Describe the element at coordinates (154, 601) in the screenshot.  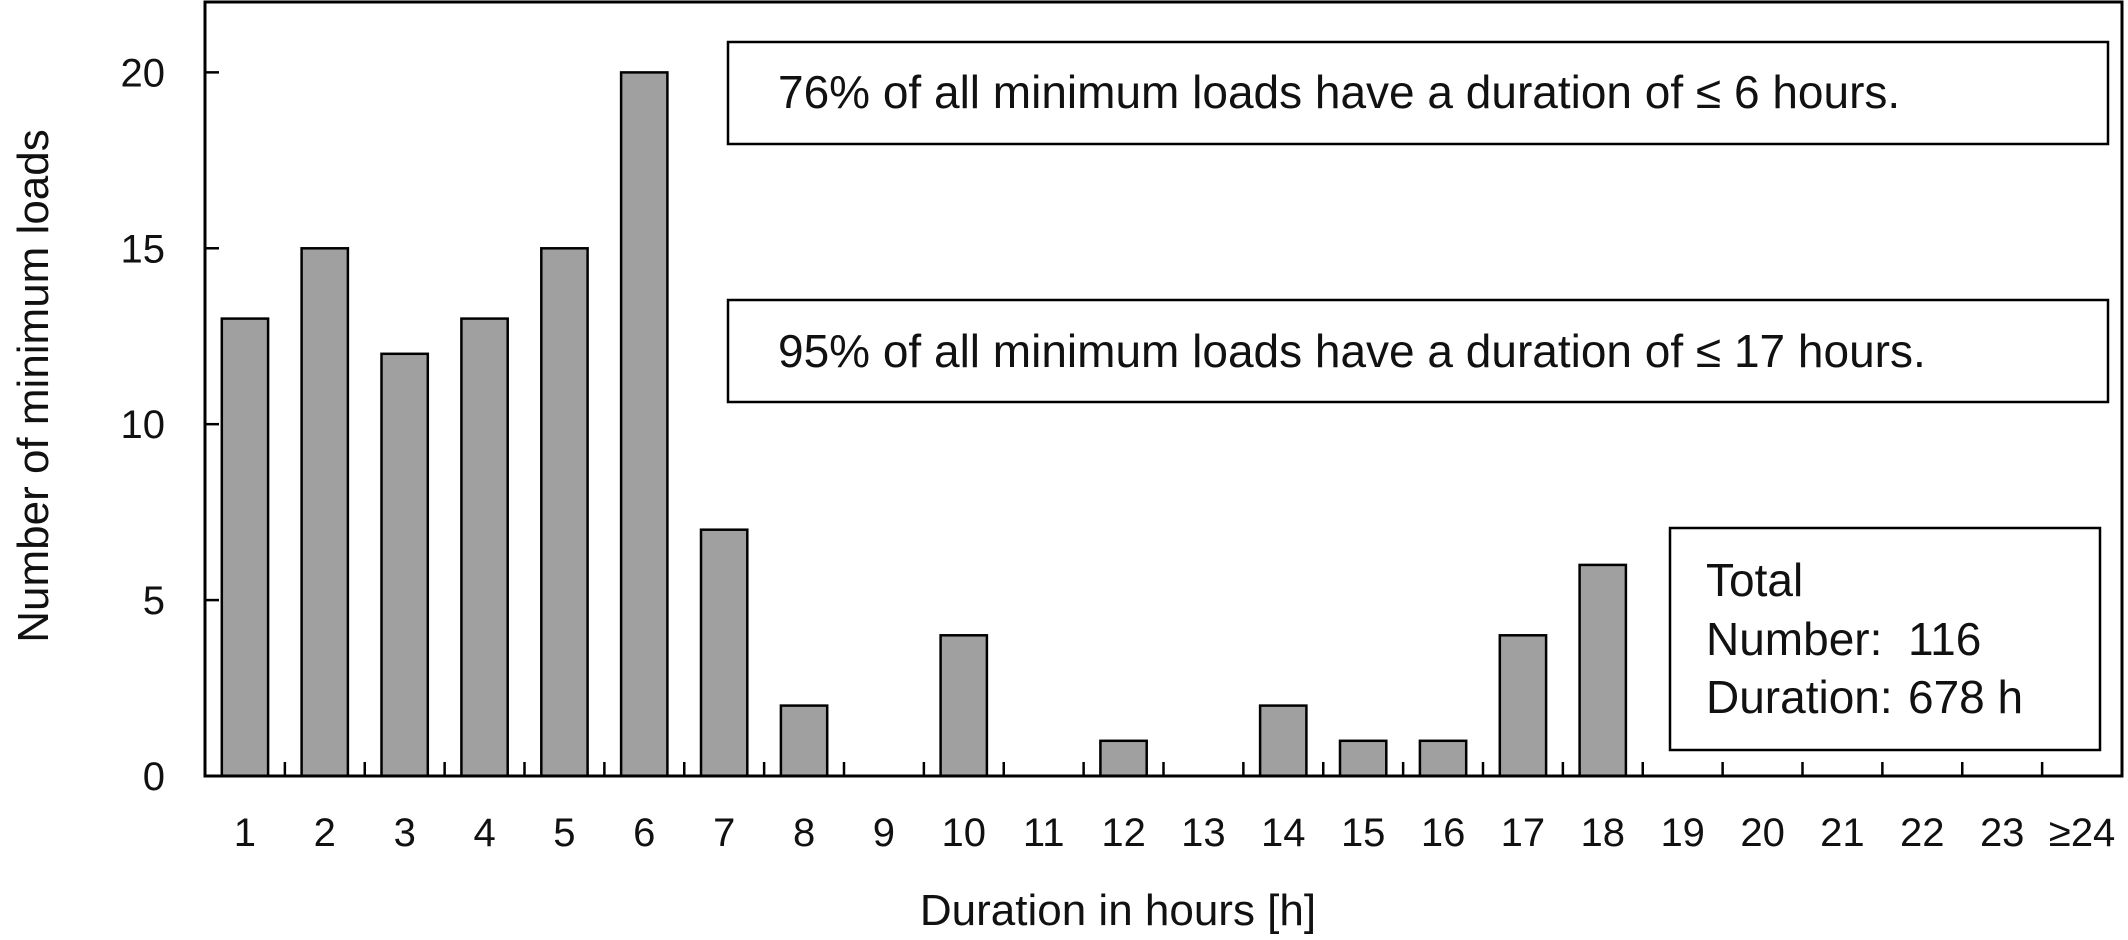
I see `y-tick-label: 5` at that location.